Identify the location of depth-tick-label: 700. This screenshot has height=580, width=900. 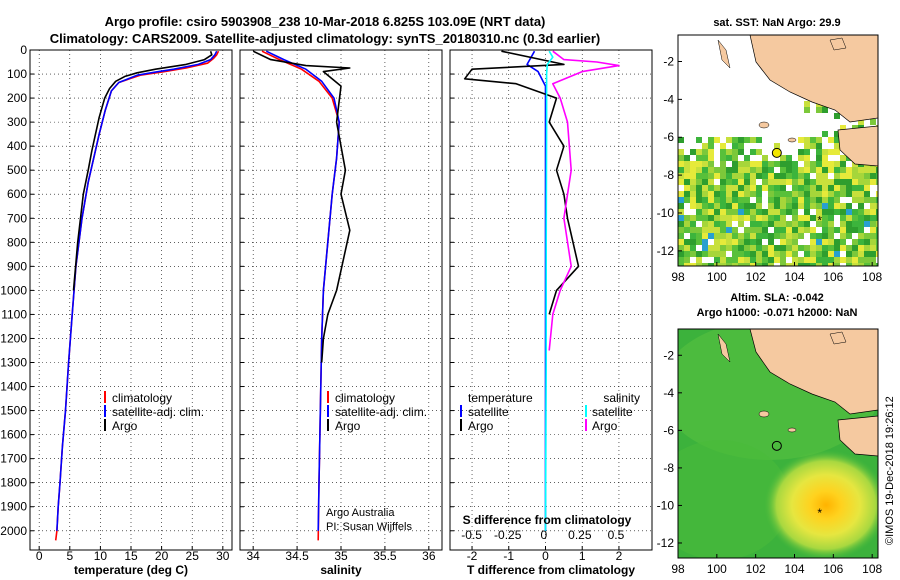
(17, 218).